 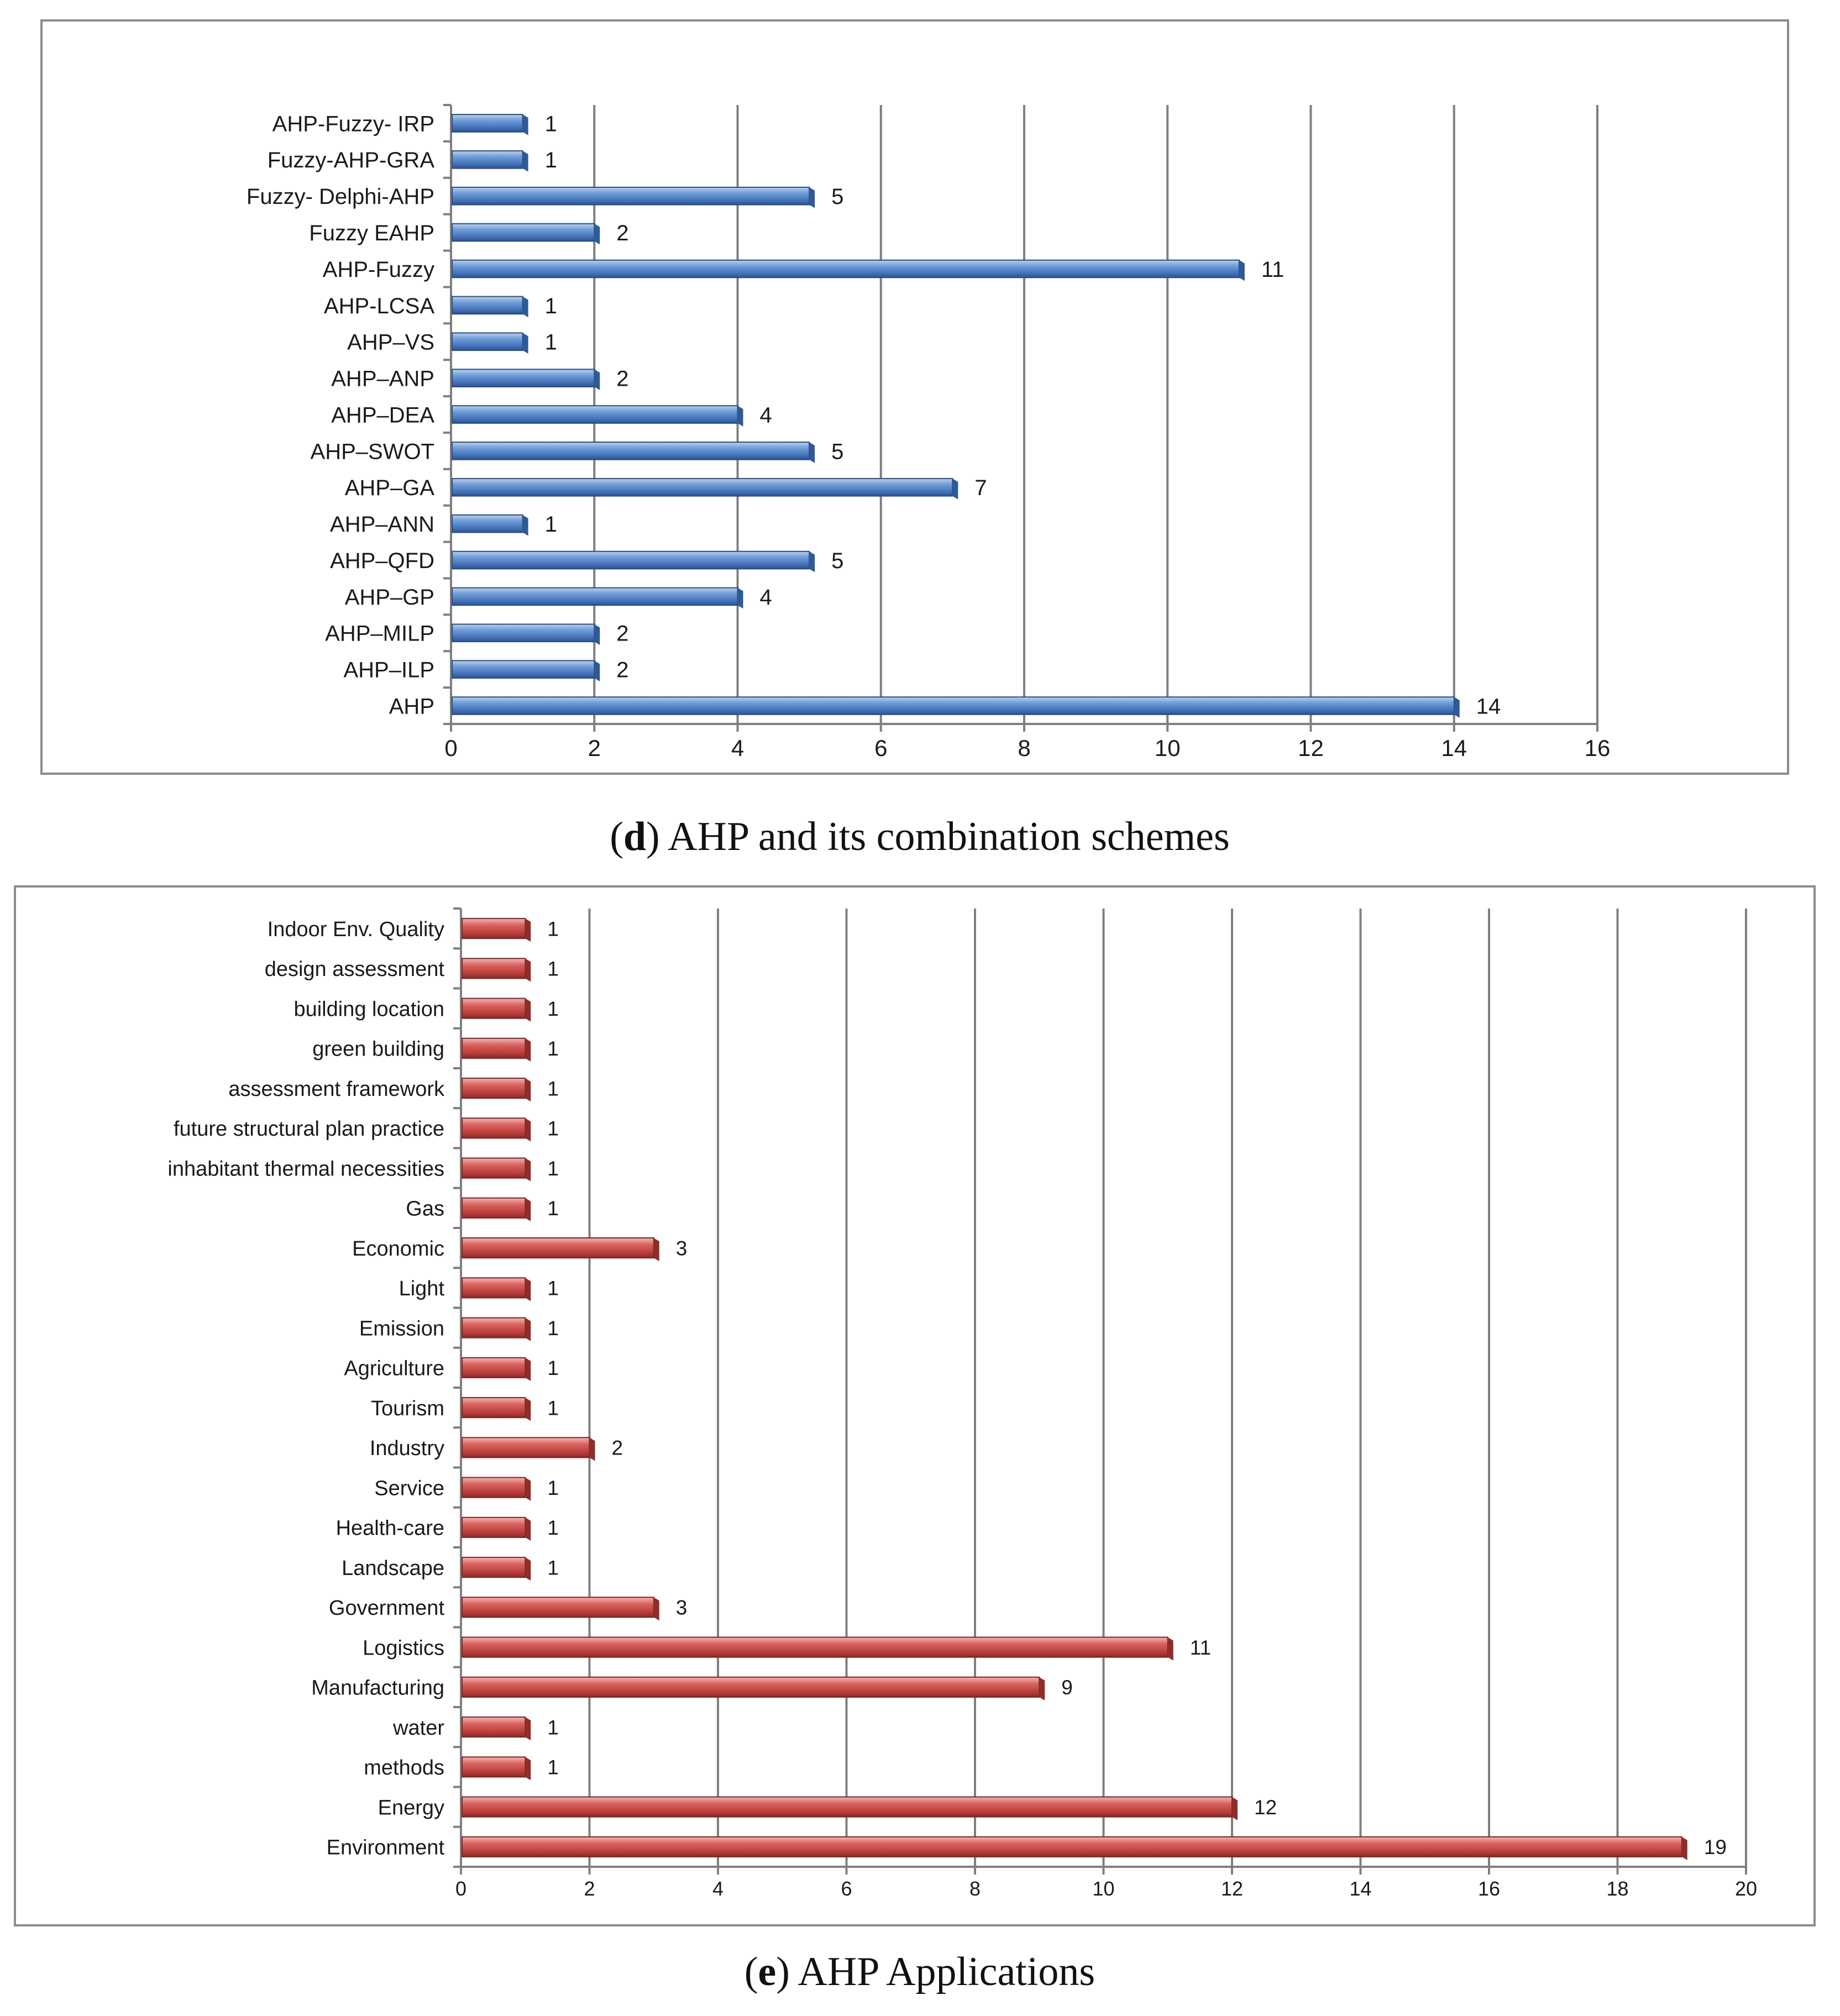 I want to click on category-label: Fuzzy-AHP-GRA, so click(x=351, y=160).